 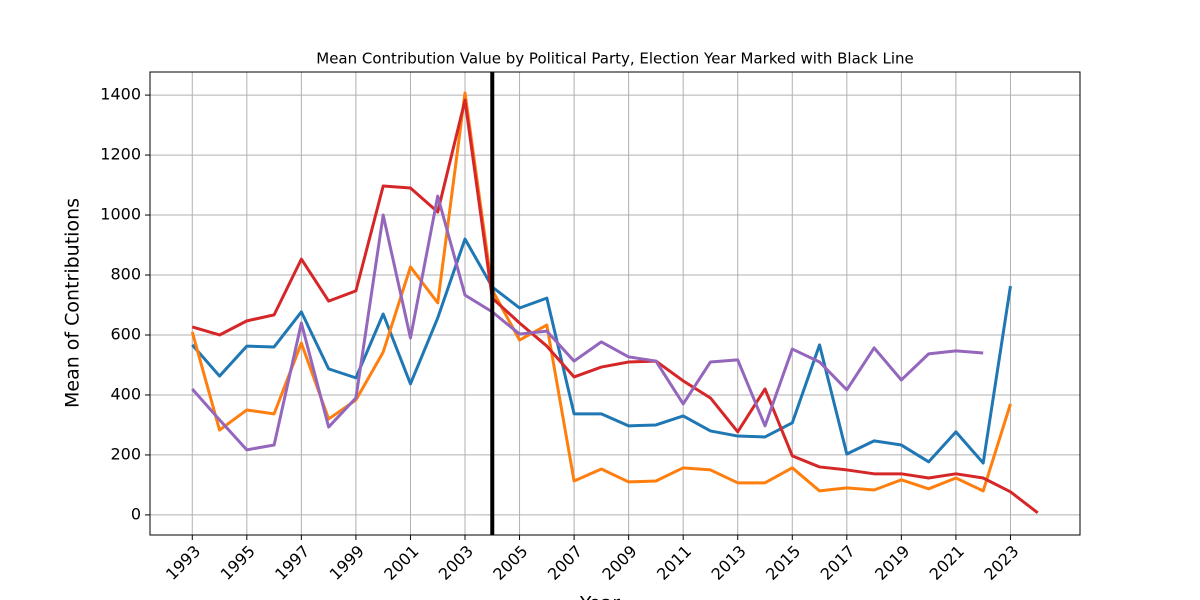 I want to click on x-tick-label: 1995, so click(x=238, y=563).